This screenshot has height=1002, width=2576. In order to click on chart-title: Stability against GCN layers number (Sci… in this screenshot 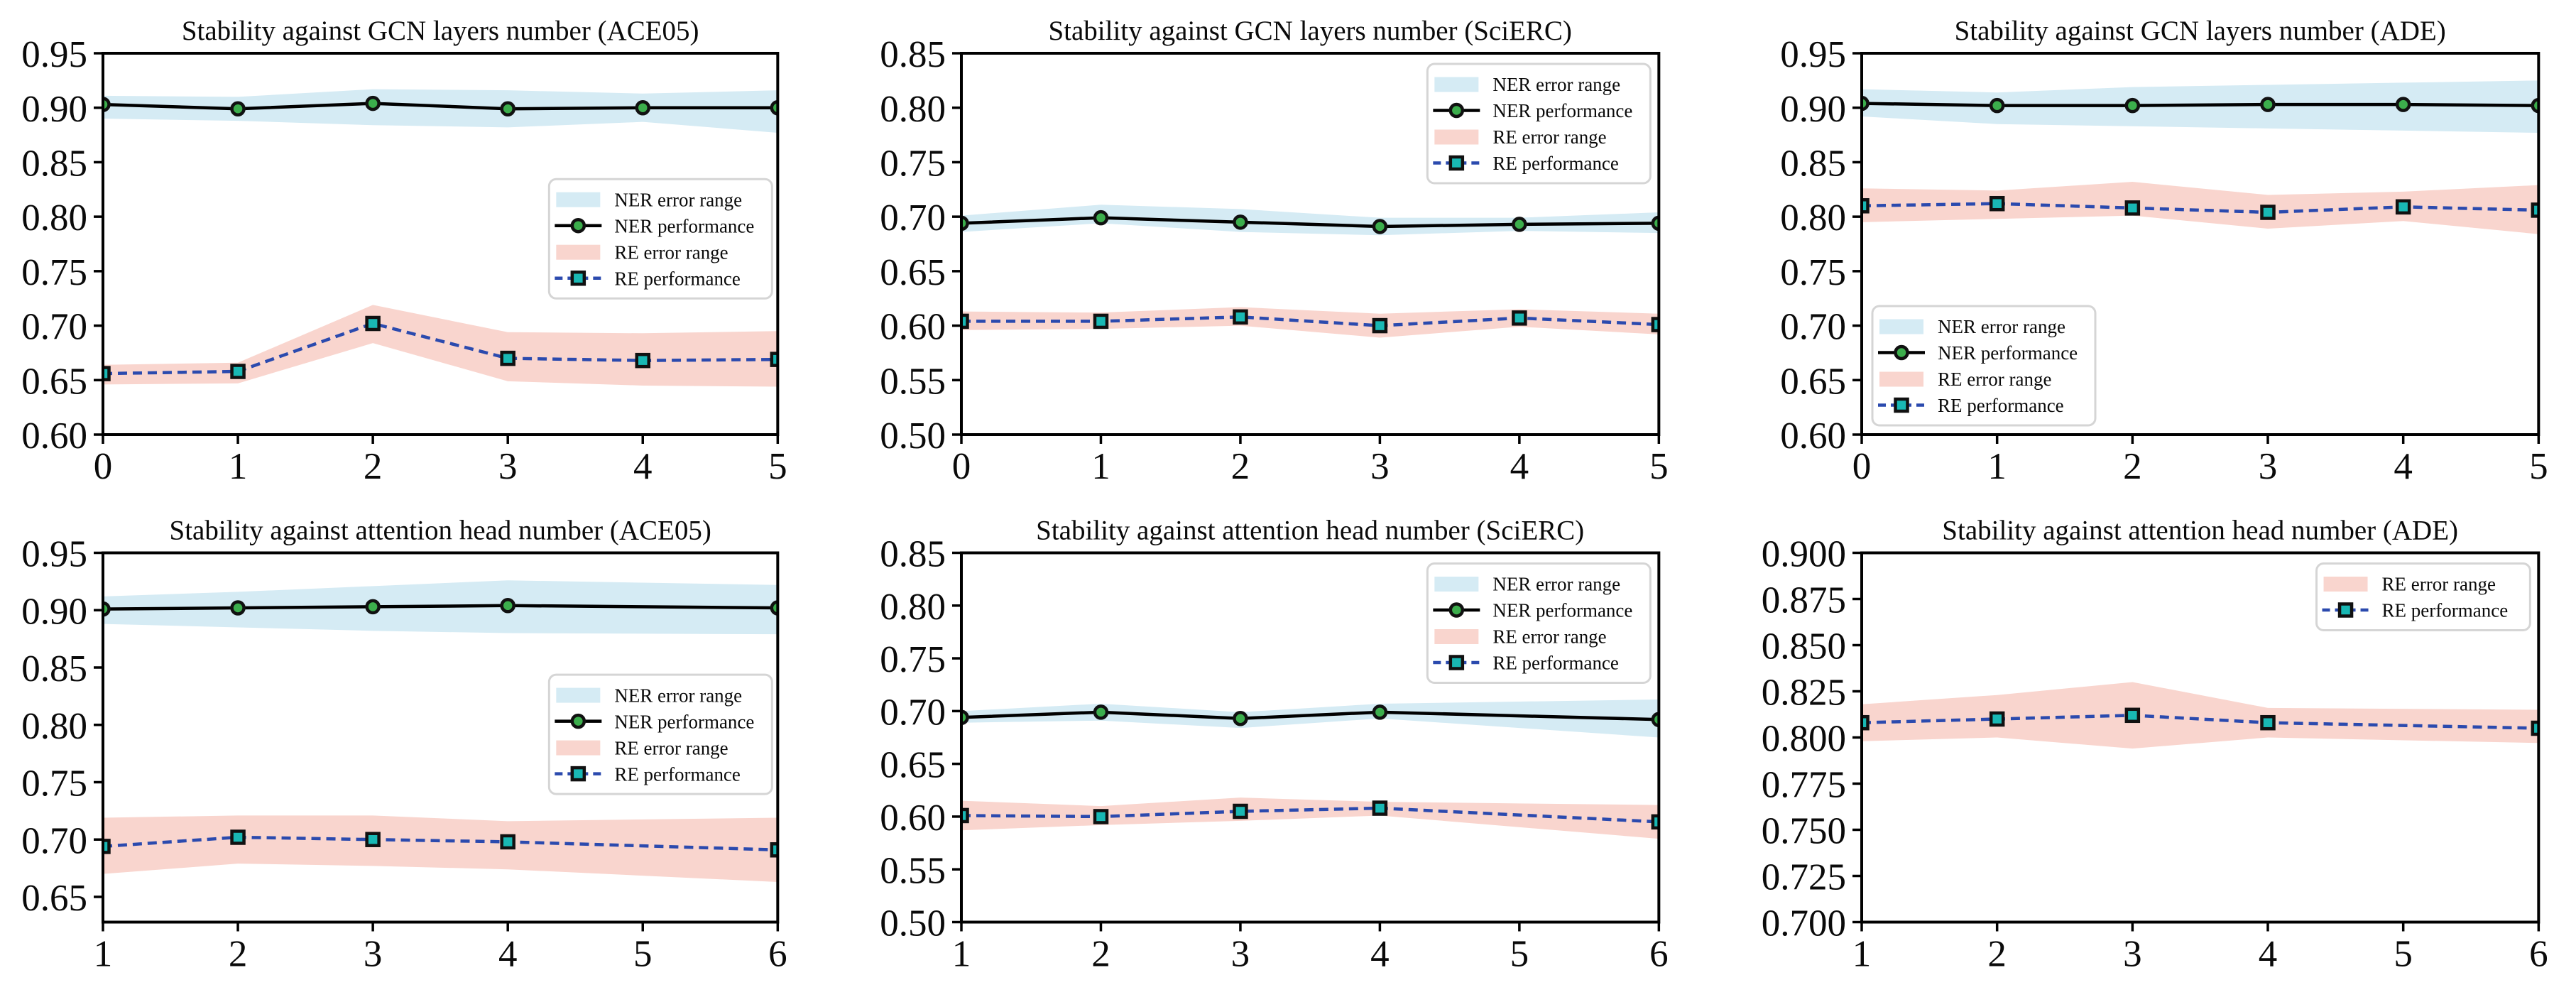, I will do `click(1310, 31)`.